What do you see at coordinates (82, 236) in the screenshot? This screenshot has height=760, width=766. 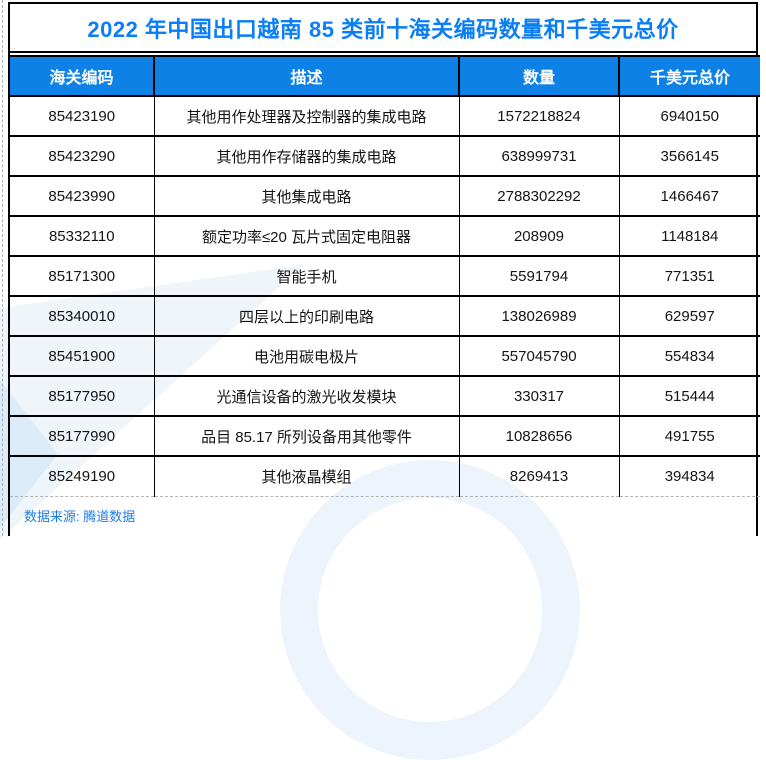 I see `cell-hs-code: 85332110` at bounding box center [82, 236].